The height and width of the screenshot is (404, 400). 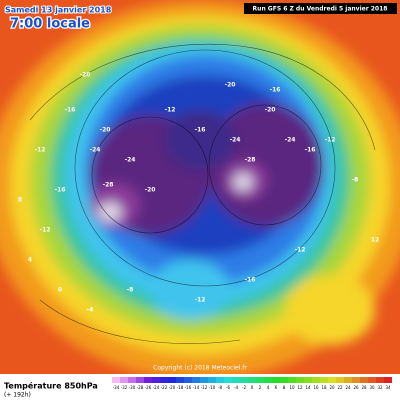 What do you see at coordinates (332, 387) in the screenshot?
I see `legend-label: 20` at bounding box center [332, 387].